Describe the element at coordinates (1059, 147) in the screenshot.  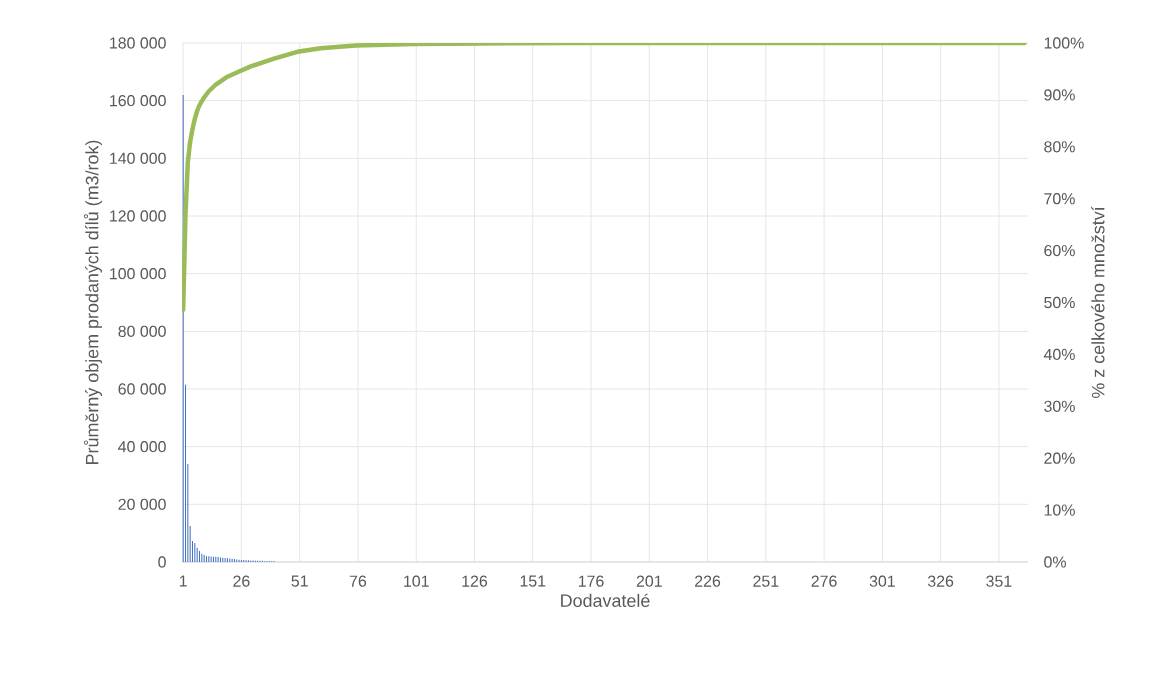
I see `y2-tick-label: 80%` at that location.